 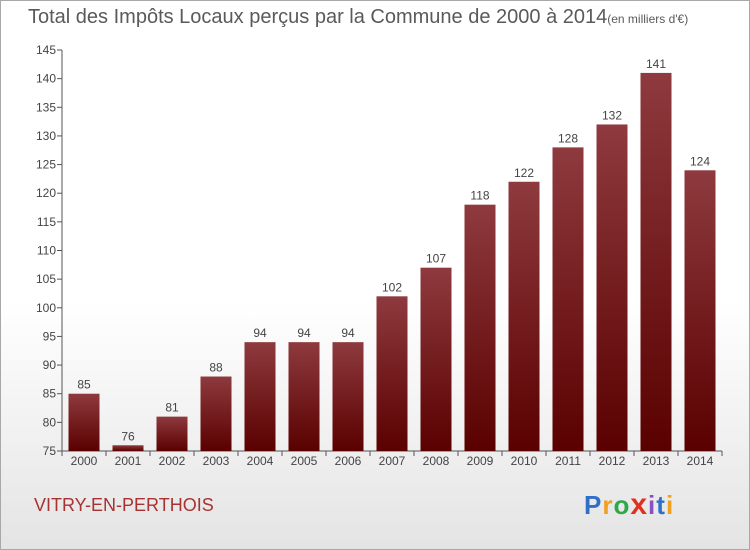 What do you see at coordinates (656, 64) in the screenshot?
I see `data-label-2013: 141` at bounding box center [656, 64].